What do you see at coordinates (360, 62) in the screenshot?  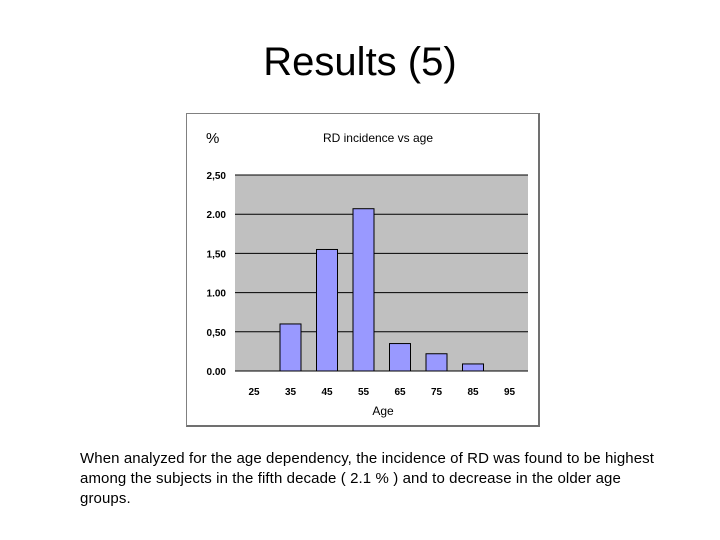 I see `slide-title: Results (5)` at bounding box center [360, 62].